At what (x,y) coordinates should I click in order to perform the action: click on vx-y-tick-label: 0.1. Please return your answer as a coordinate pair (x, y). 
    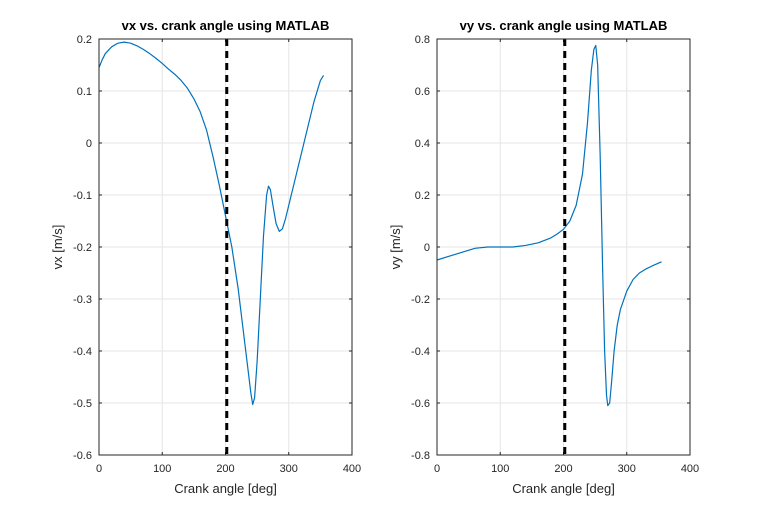
    Looking at the image, I should click on (84, 92).